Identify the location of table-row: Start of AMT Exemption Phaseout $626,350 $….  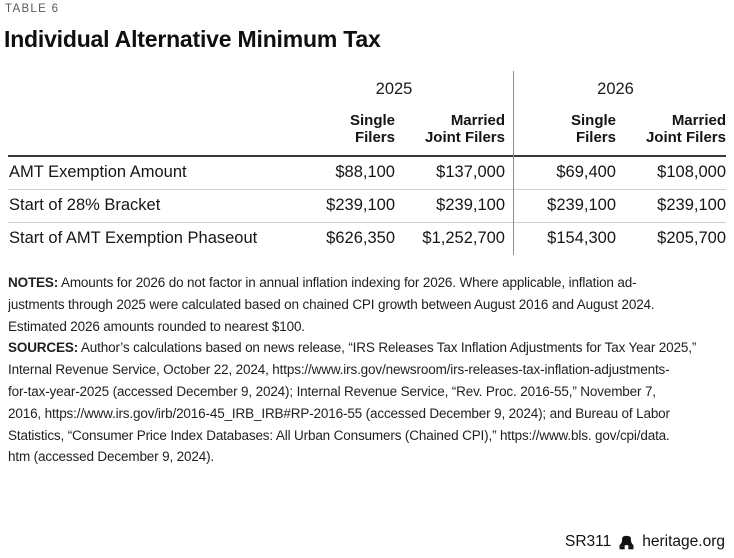
(367, 238).